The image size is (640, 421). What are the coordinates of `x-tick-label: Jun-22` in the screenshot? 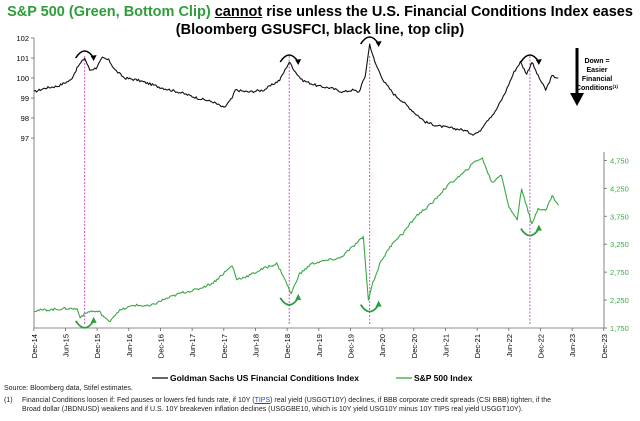 It's located at (509, 345).